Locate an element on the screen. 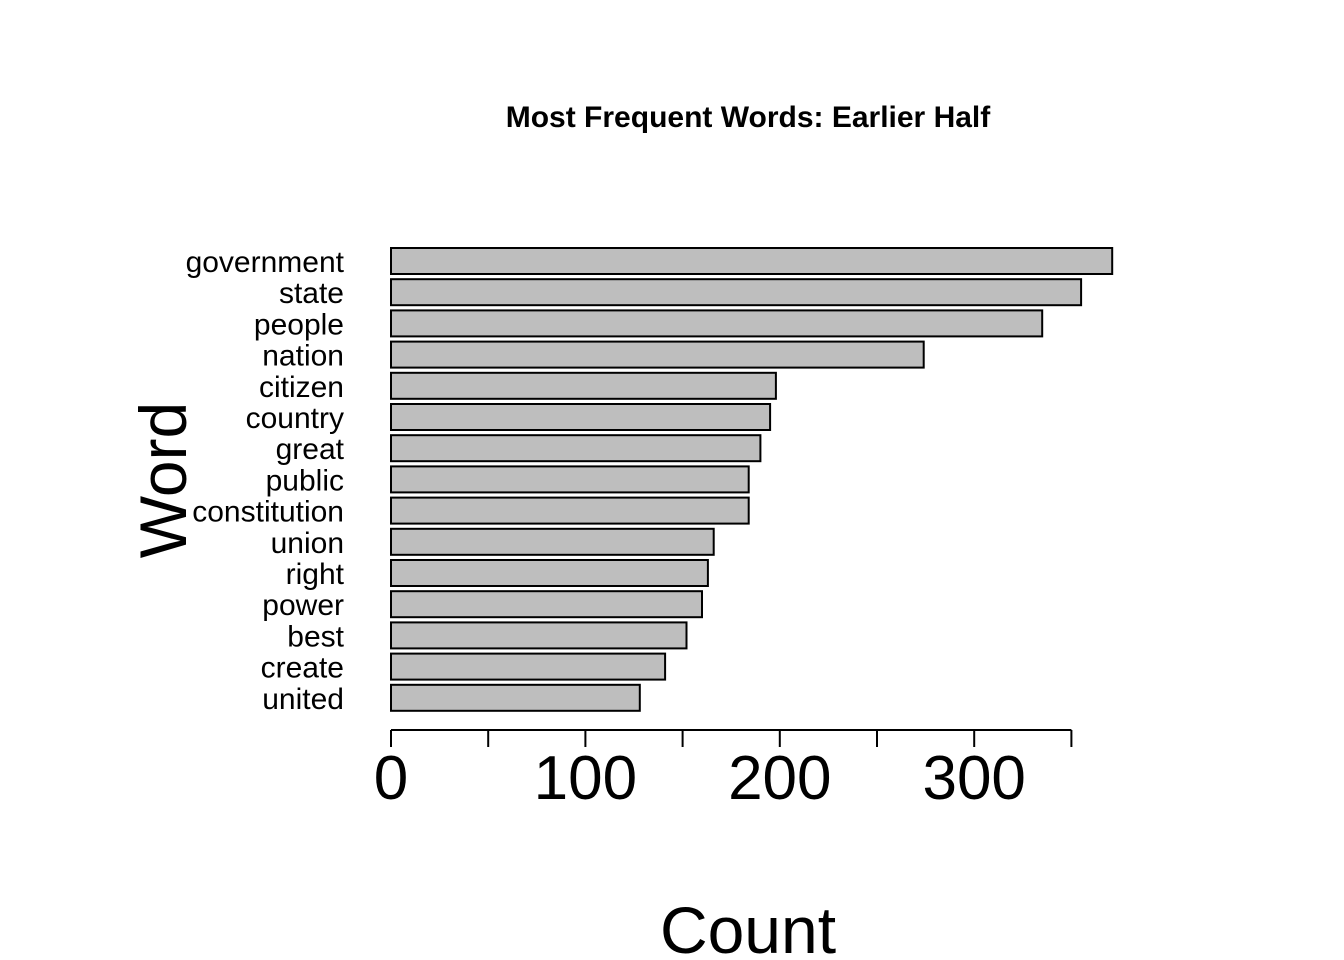 Image resolution: width=1344 pixels, height=960 pixels. category-label-create: create is located at coordinates (302, 668).